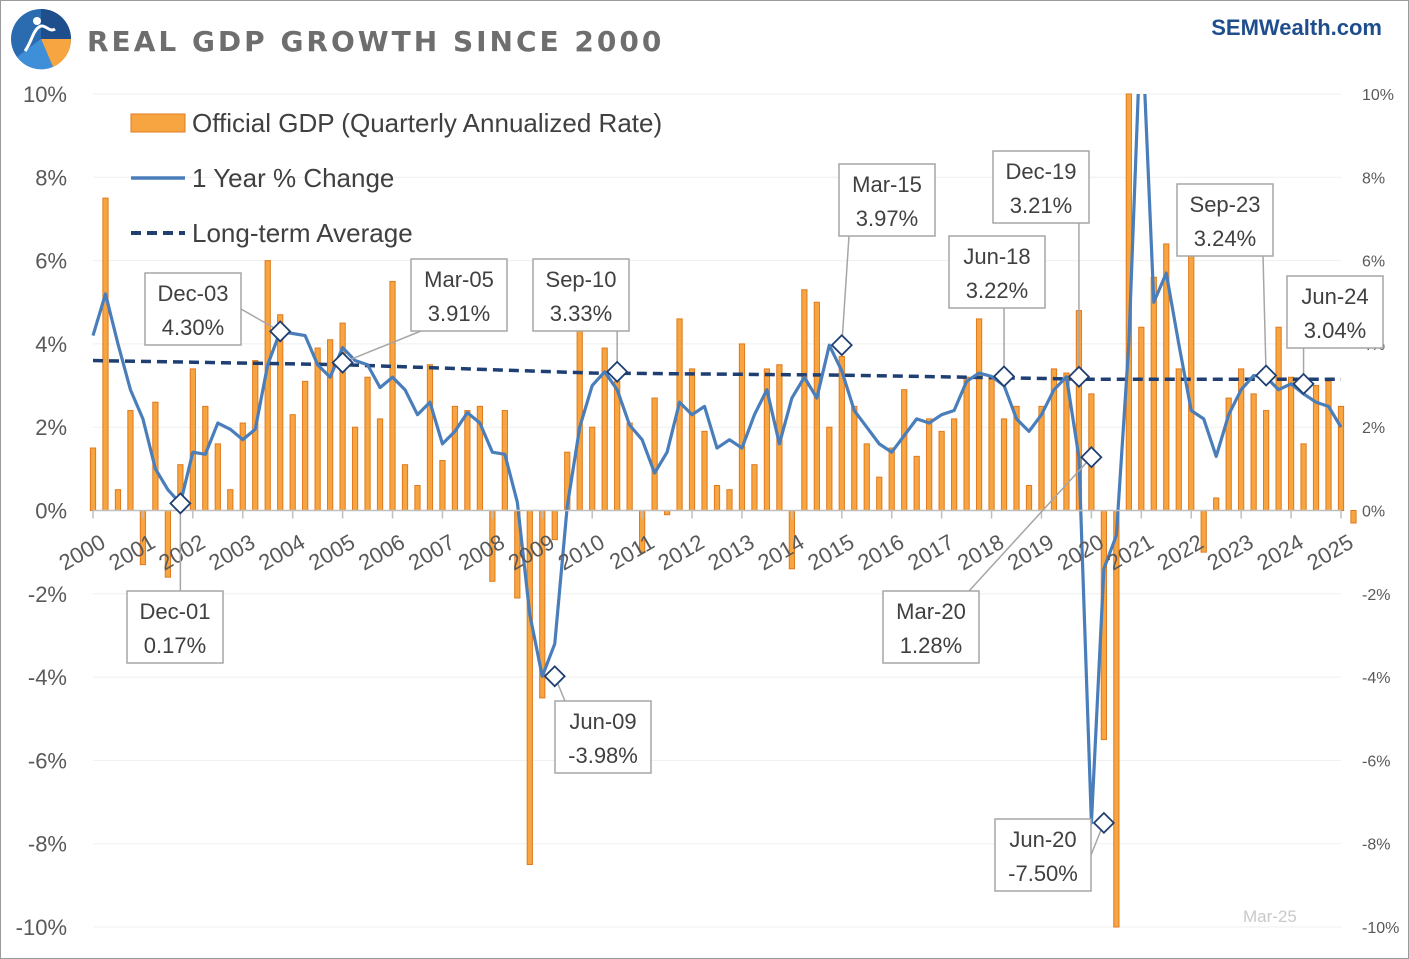 The height and width of the screenshot is (959, 1409). What do you see at coordinates (581, 279) in the screenshot?
I see `callout-date: Sep-10` at bounding box center [581, 279].